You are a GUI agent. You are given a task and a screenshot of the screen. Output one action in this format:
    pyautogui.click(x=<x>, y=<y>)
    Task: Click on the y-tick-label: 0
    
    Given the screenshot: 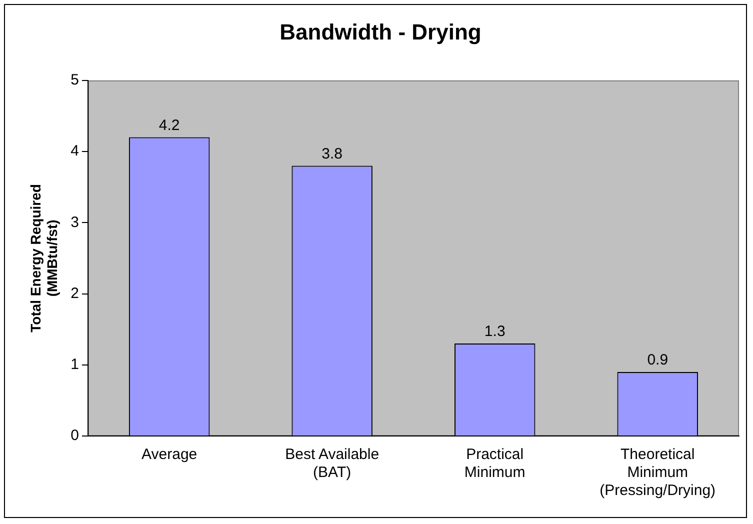 What is the action you would take?
    pyautogui.click(x=74, y=435)
    